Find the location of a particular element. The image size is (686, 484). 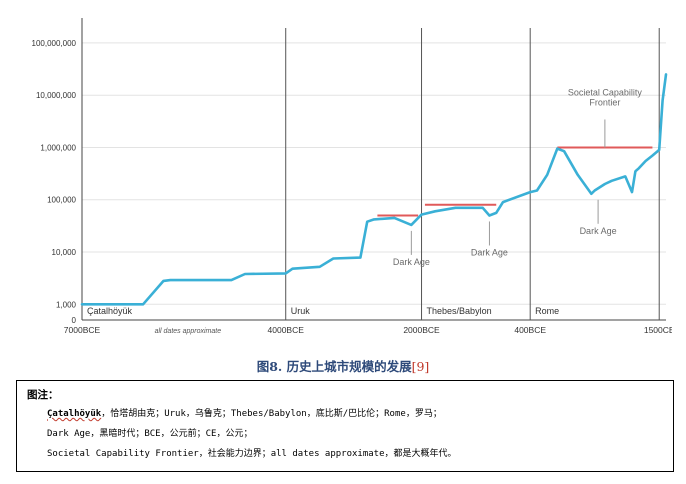

annotation-label-2: Dark Age is located at coordinates (598, 231).